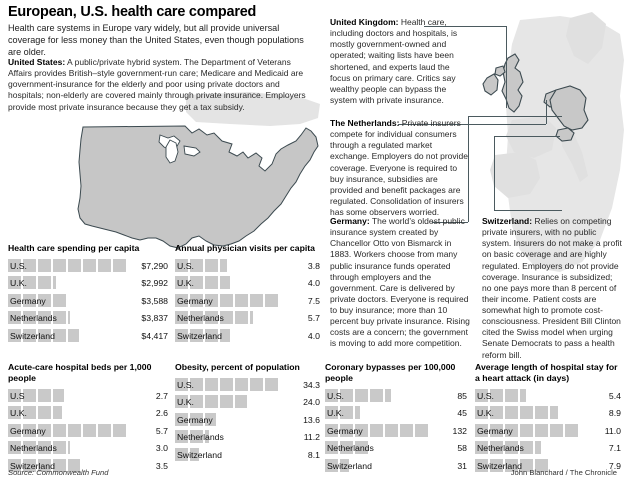 This screenshot has width=625, height=481. I want to click on text-block-united-kingdom-label: United Kingdom:, so click(364, 22).